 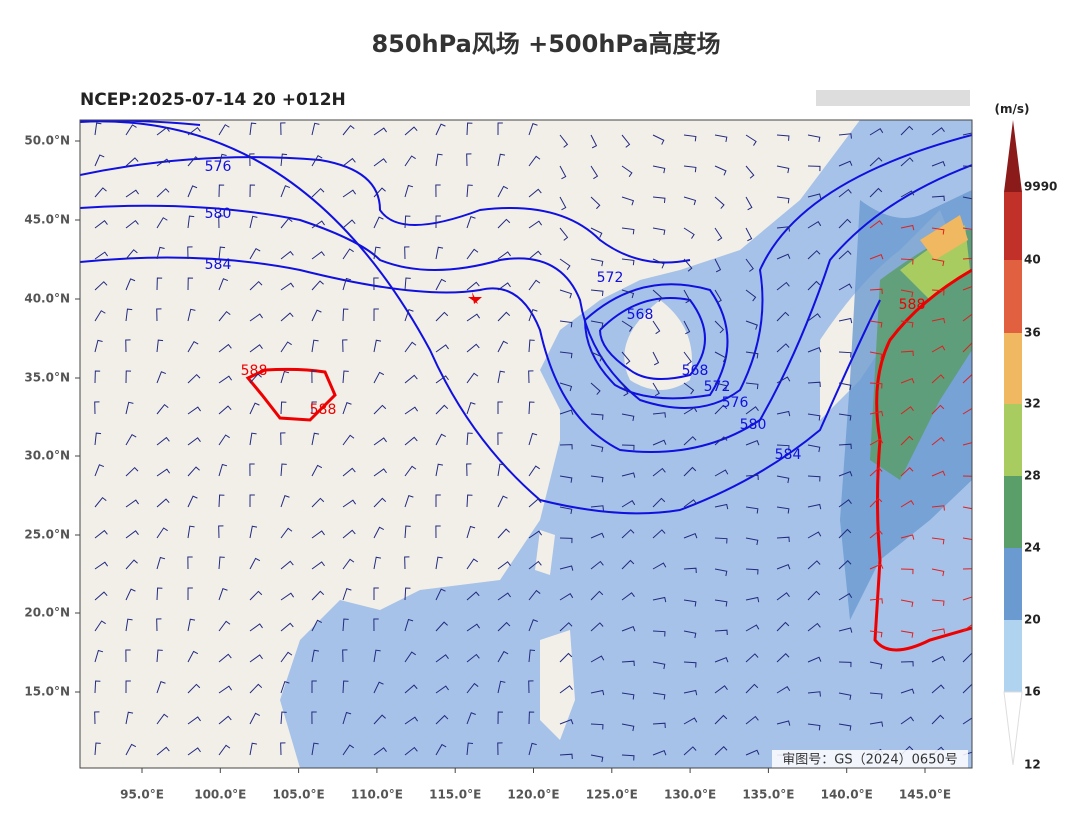 I want to click on contour-588-west, so click(x=291, y=394).